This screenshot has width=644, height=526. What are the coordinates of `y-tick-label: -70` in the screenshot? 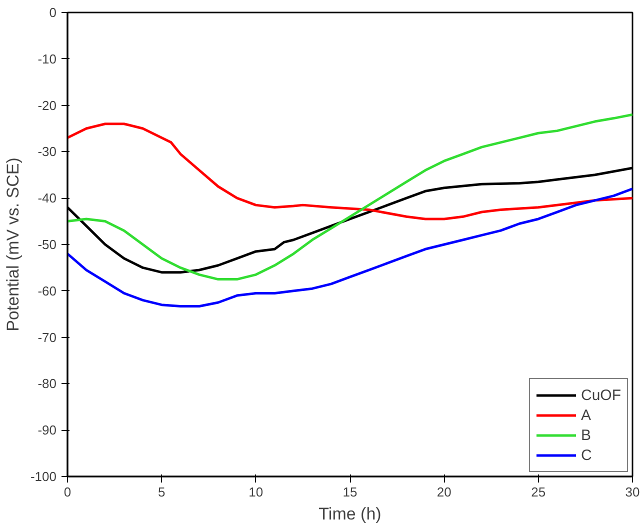 It's located at (47, 337).